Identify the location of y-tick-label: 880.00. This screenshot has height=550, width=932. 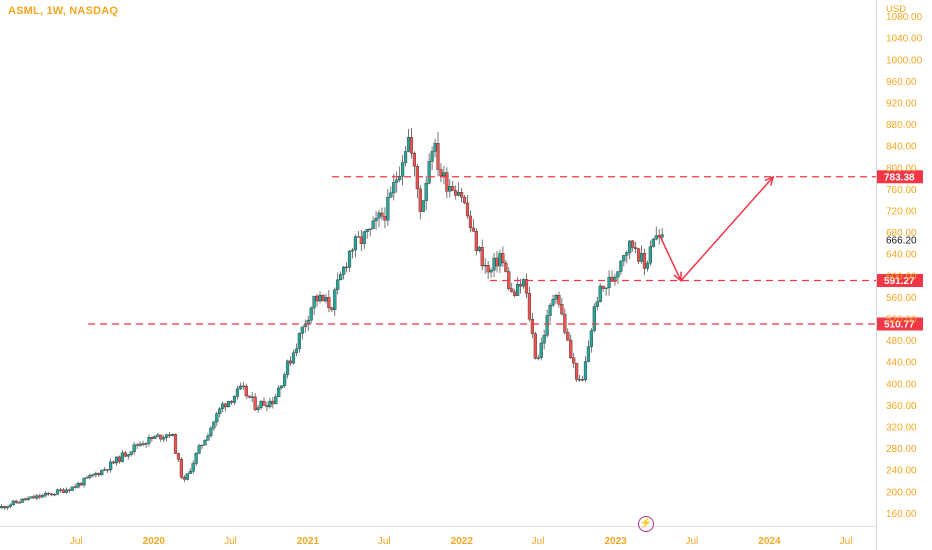
(901, 125).